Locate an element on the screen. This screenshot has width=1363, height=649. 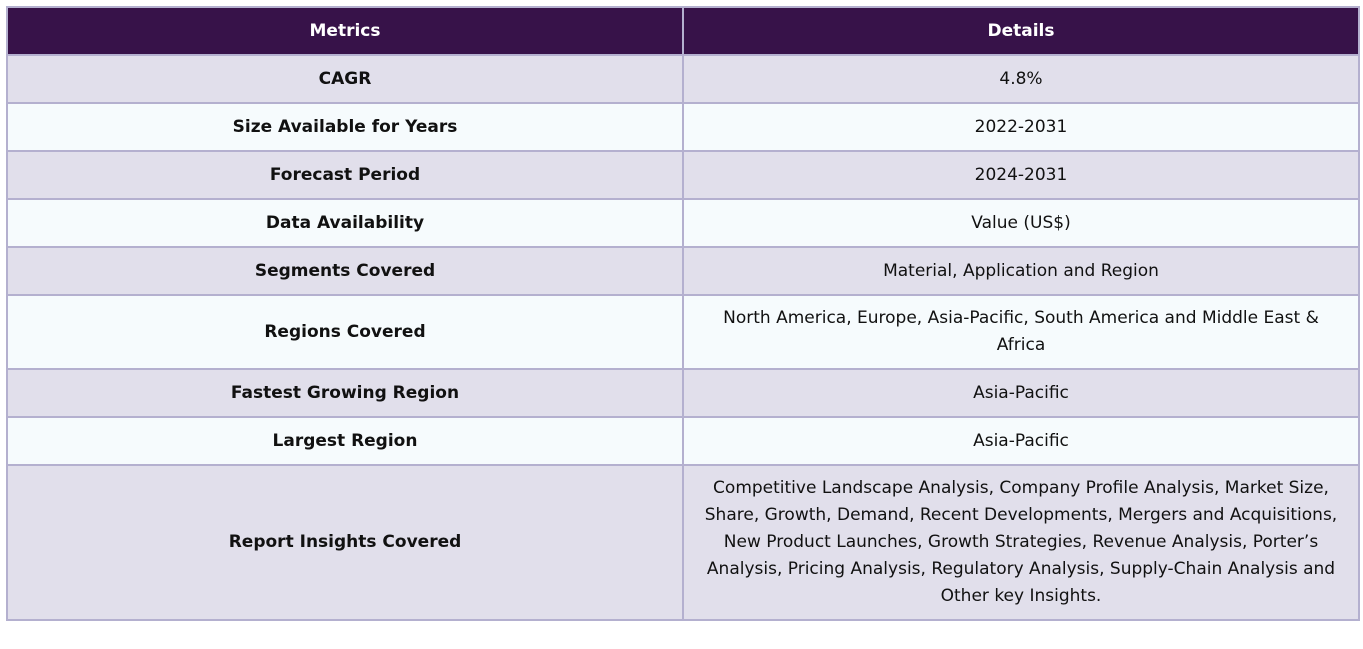
header-row: Metrics Details is located at coordinates (683, 31).